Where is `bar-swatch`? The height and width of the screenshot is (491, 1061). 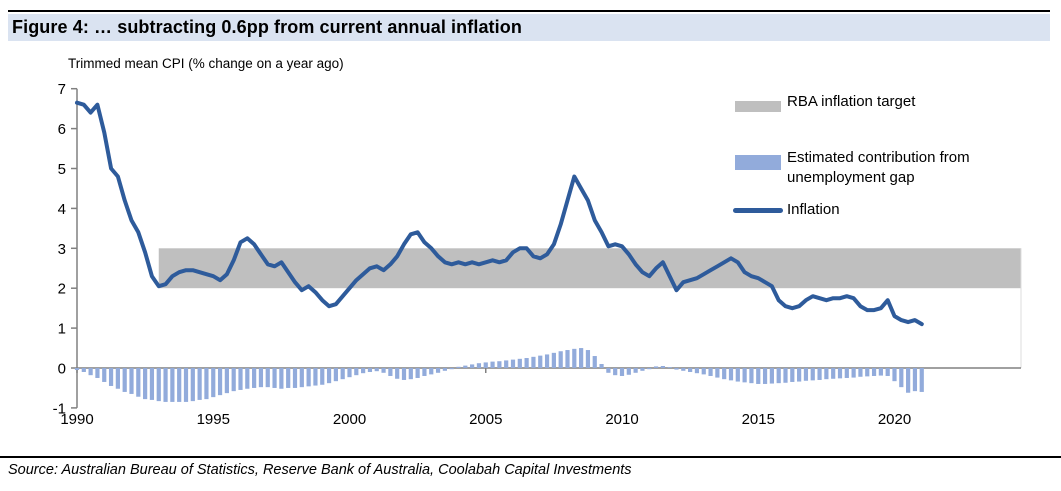 bar-swatch is located at coordinates (758, 162).